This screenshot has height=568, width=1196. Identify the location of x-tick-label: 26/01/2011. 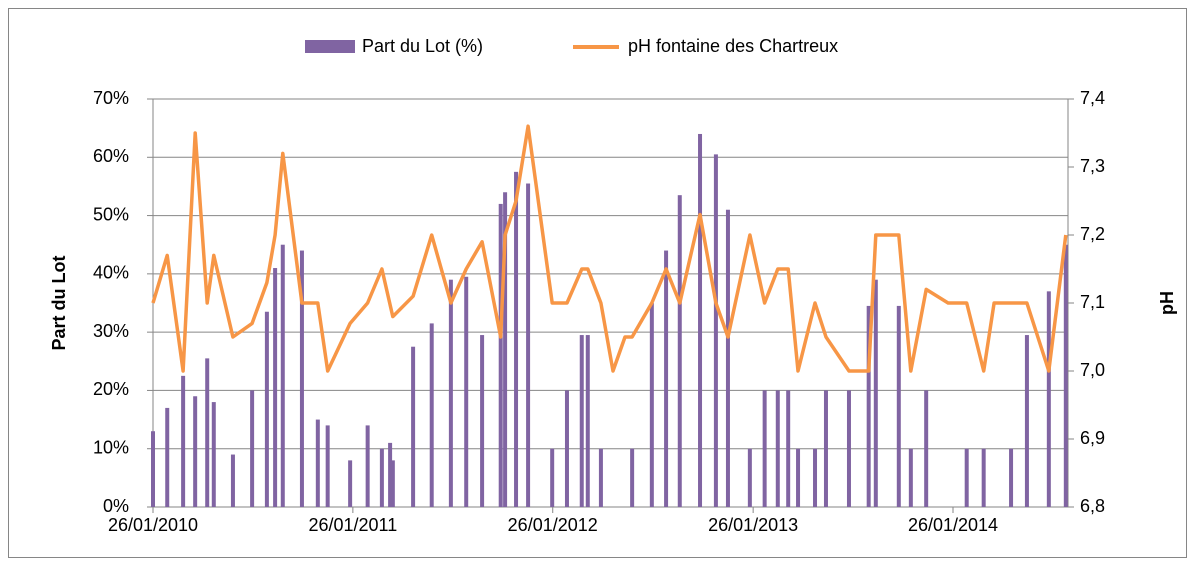
(352, 525).